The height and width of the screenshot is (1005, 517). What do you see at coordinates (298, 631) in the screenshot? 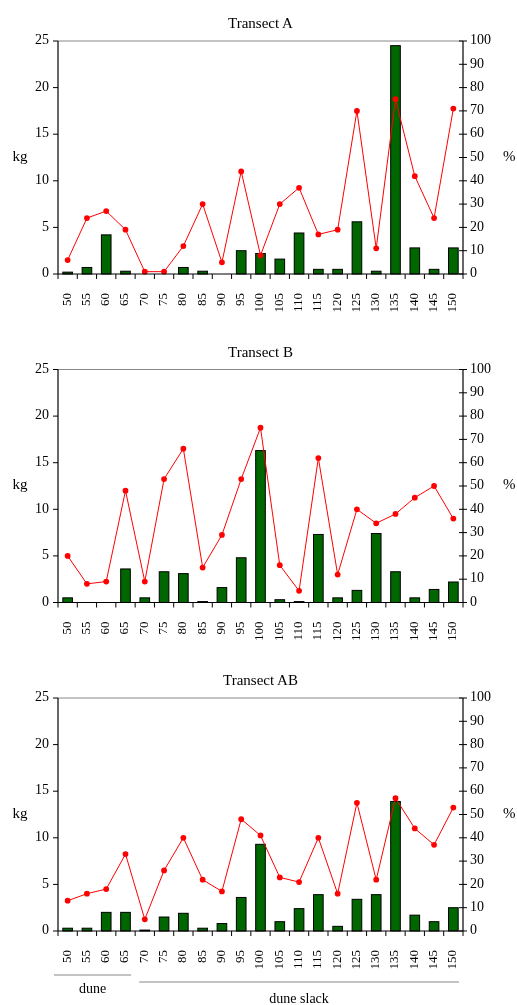
I see `x-tick-label: 110` at bounding box center [298, 631].